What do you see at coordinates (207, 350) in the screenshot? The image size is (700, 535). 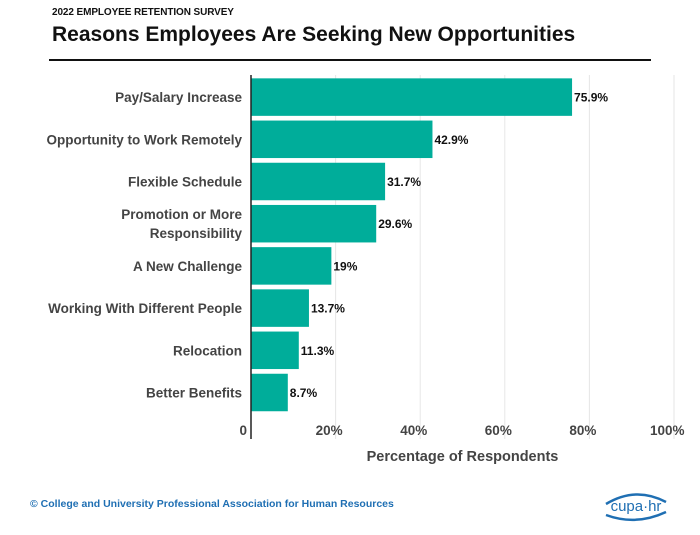 I see `category-label: Relocation` at bounding box center [207, 350].